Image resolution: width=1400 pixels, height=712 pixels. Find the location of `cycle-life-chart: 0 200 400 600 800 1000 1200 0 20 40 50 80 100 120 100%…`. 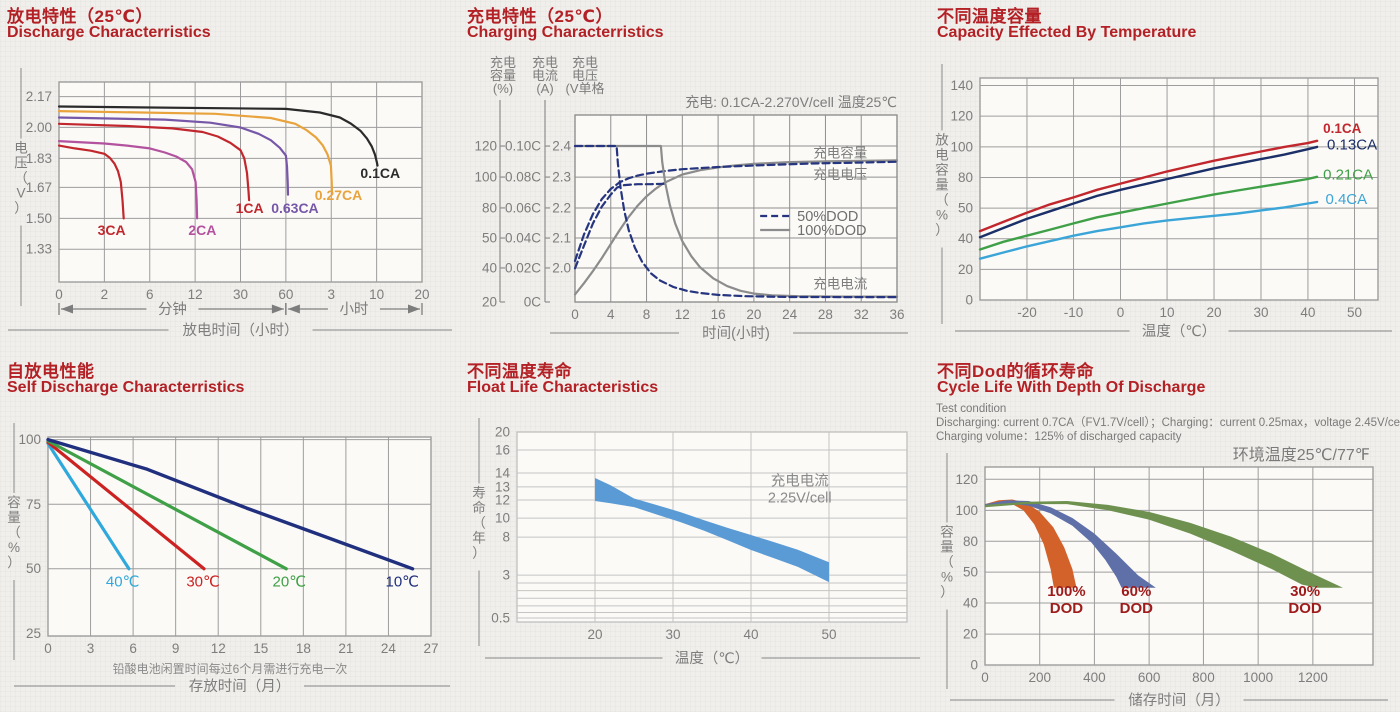

cycle-life-chart: 0 200 400 600 800 1000 1200 0 20 40 50 80 100 120 100%… is located at coordinates (1164, 581).